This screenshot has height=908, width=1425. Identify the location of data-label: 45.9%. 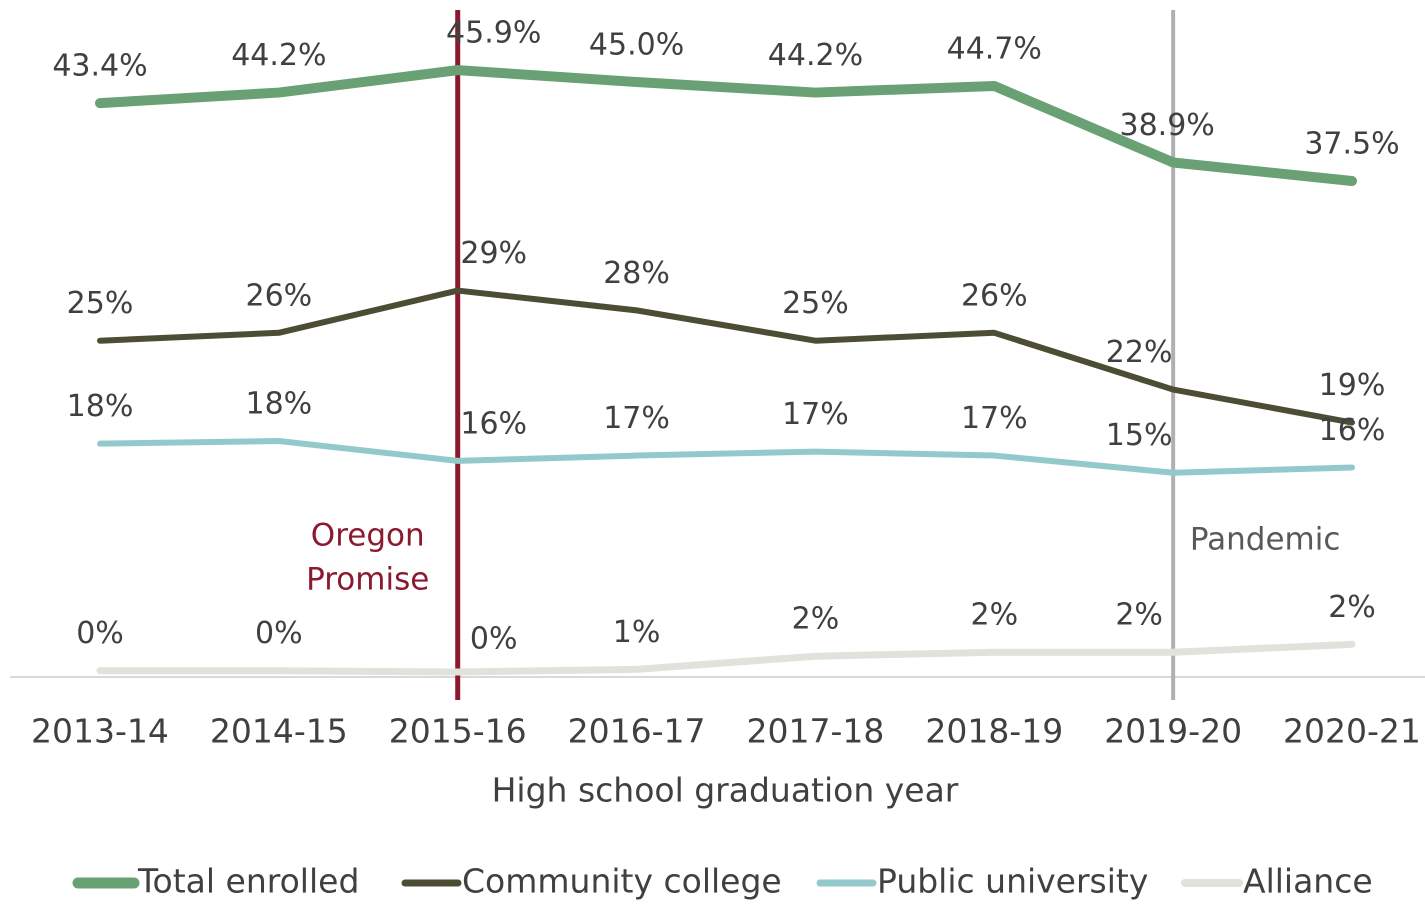
(493, 33).